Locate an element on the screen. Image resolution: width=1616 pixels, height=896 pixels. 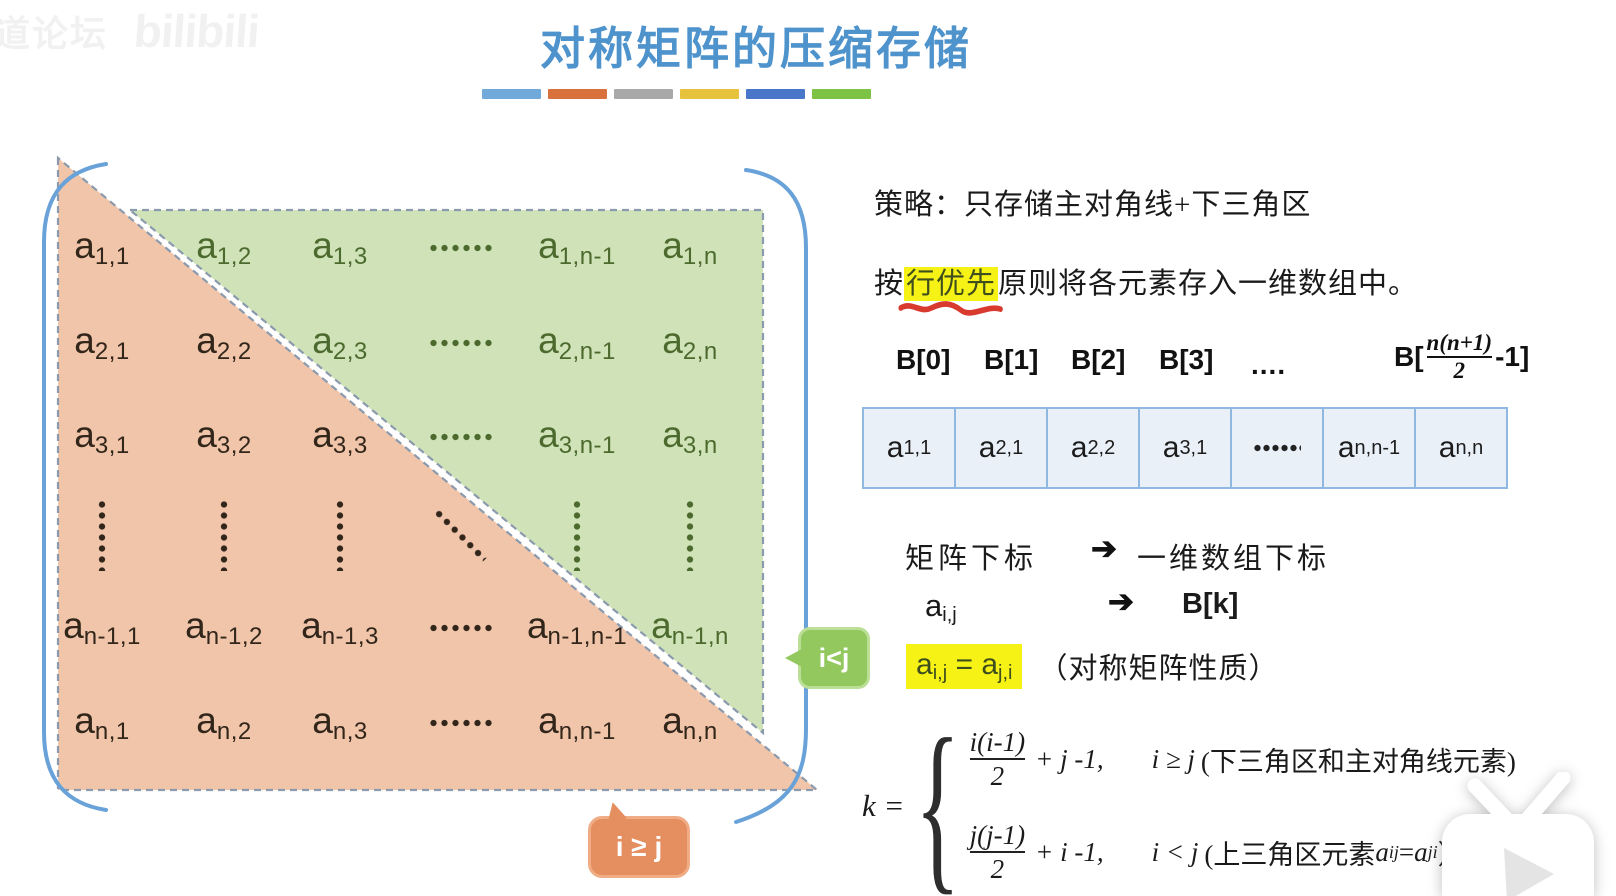
b-label-last: B[ n(n+1) 2 -1] is located at coordinates (1461, 357).